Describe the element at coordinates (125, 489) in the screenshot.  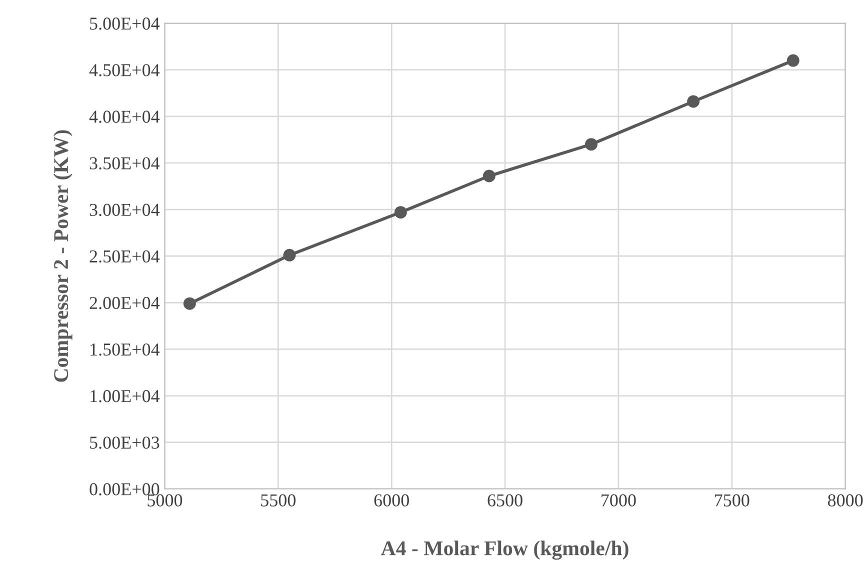
I see `y-tick-label: 0.00E+00` at that location.